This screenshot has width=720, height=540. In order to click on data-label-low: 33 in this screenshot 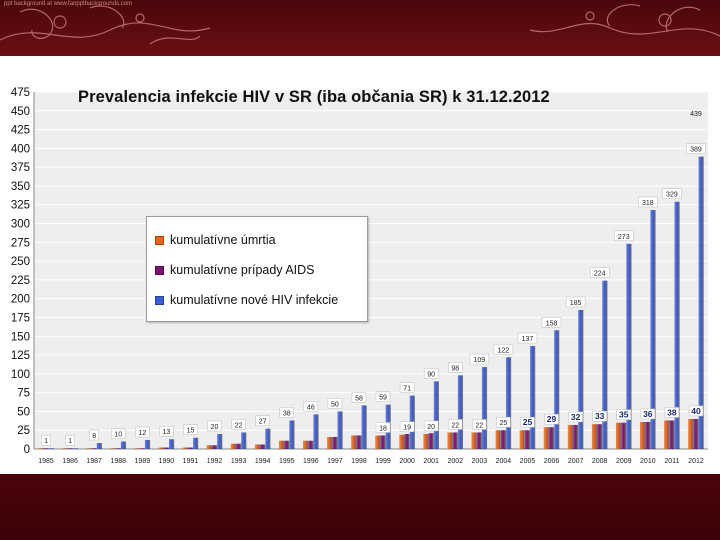, I will do `click(600, 416)`.